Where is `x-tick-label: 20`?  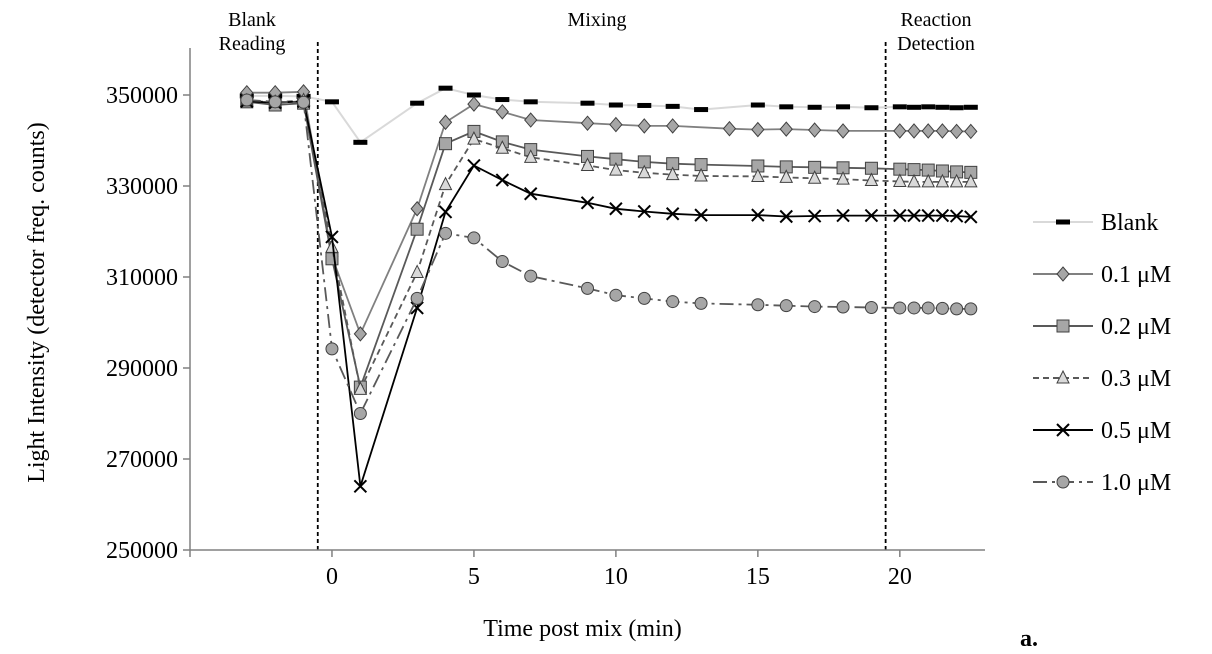 x-tick-label: 20 is located at coordinates (900, 577).